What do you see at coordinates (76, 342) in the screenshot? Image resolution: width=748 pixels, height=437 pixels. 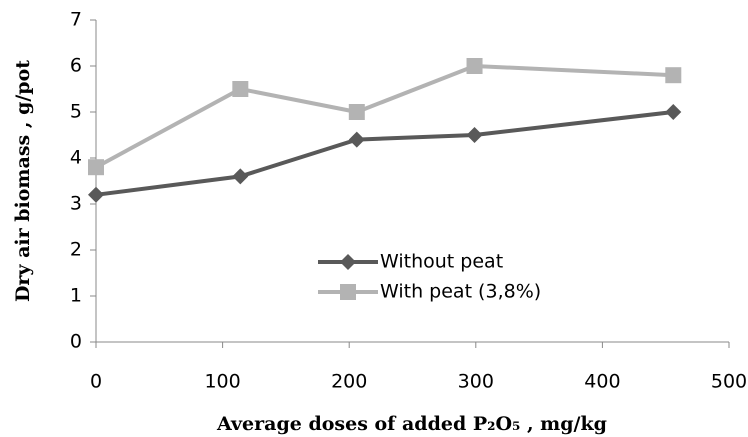 I see `y-tick-label: 0` at bounding box center [76, 342].